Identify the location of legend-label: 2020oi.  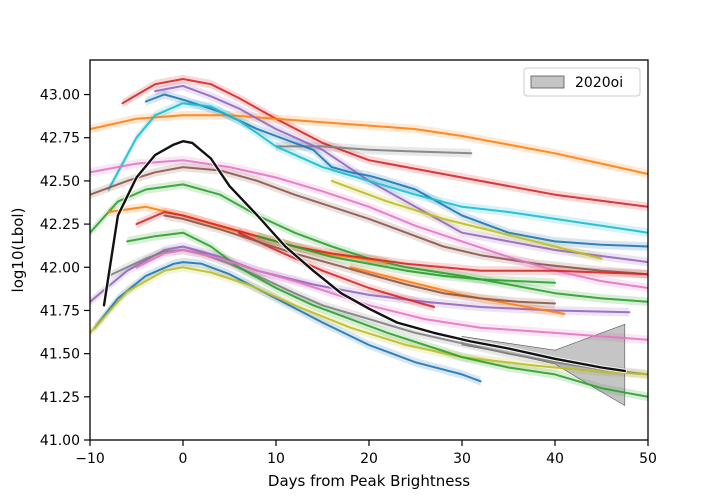
(599, 83).